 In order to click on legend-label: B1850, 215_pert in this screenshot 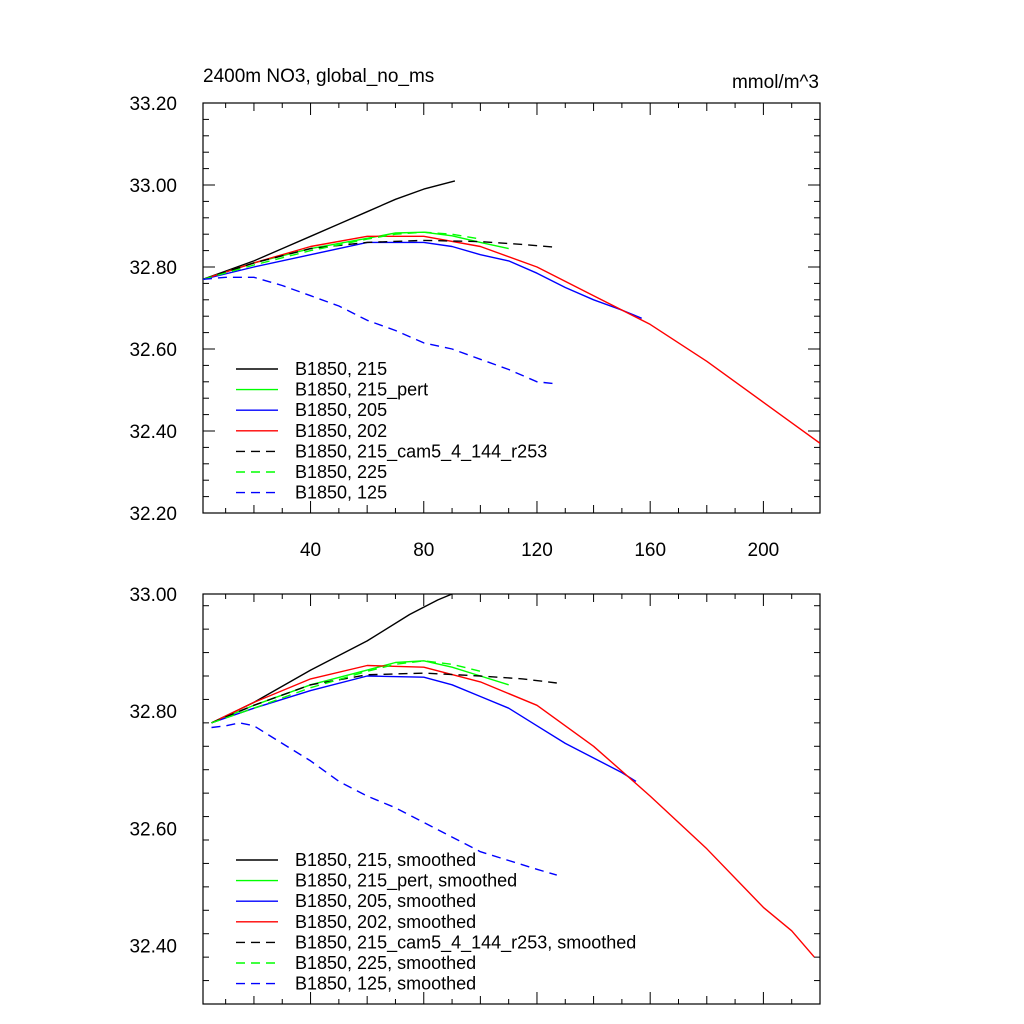, I will do `click(361, 390)`.